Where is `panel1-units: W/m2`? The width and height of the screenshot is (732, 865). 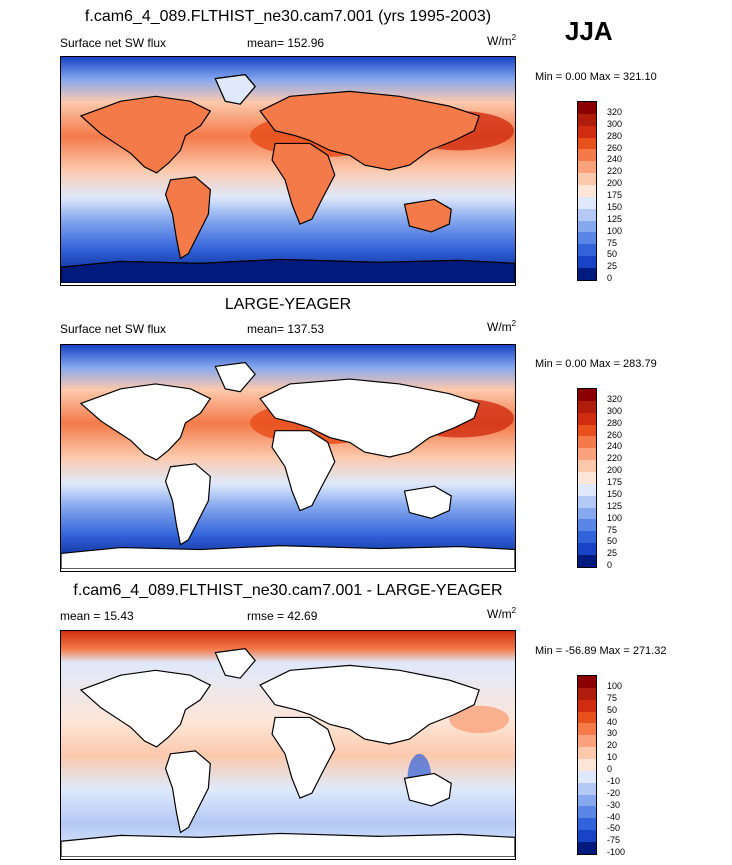
panel1-units: W/m2 is located at coordinates (502, 40).